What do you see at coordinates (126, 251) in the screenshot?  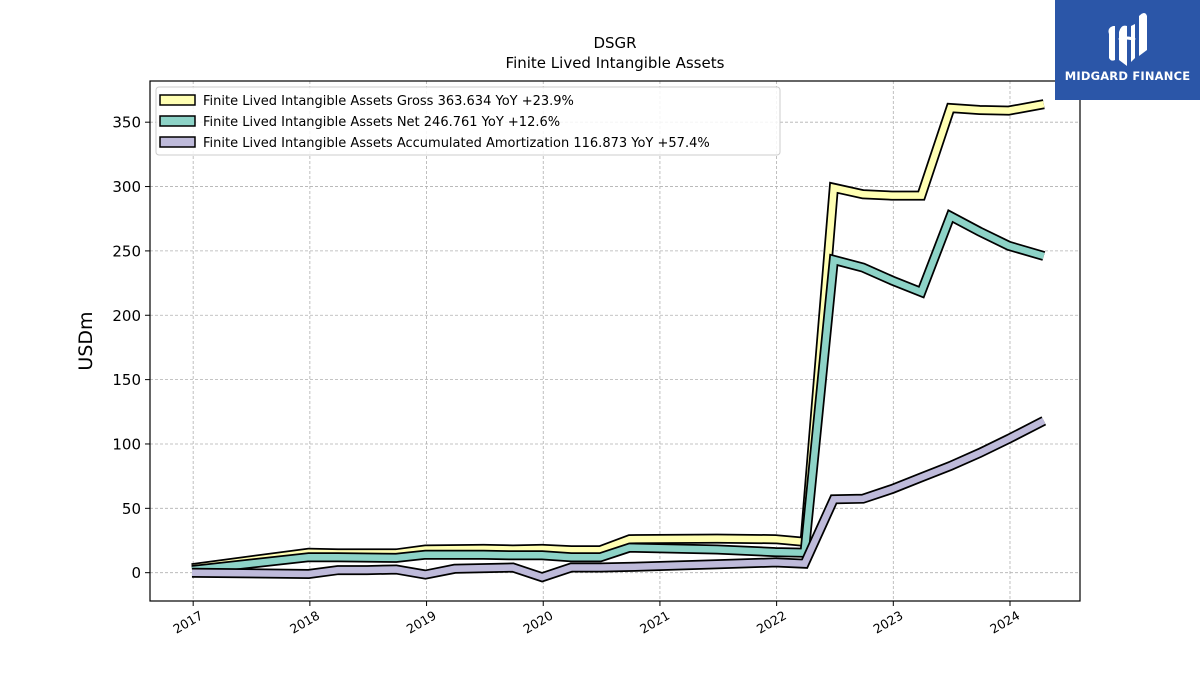 I see `y-tick-label: 250` at bounding box center [126, 251].